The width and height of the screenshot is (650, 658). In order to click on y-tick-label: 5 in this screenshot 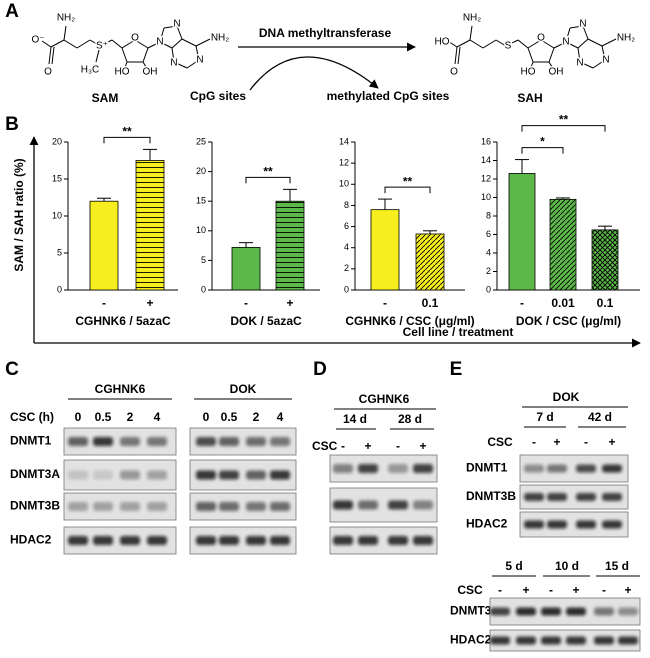, I will do `click(59, 252)`.